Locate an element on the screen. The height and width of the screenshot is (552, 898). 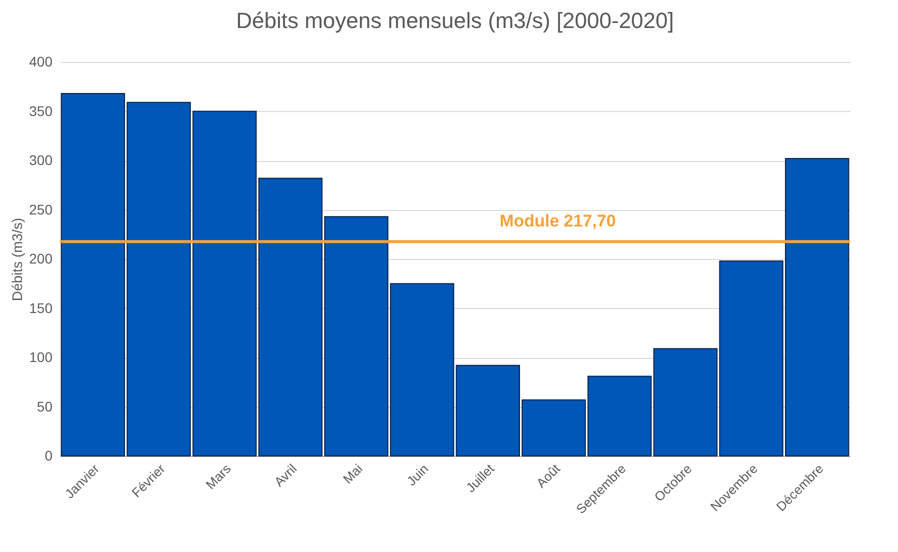
x-tick-label: Mai is located at coordinates (353, 474).